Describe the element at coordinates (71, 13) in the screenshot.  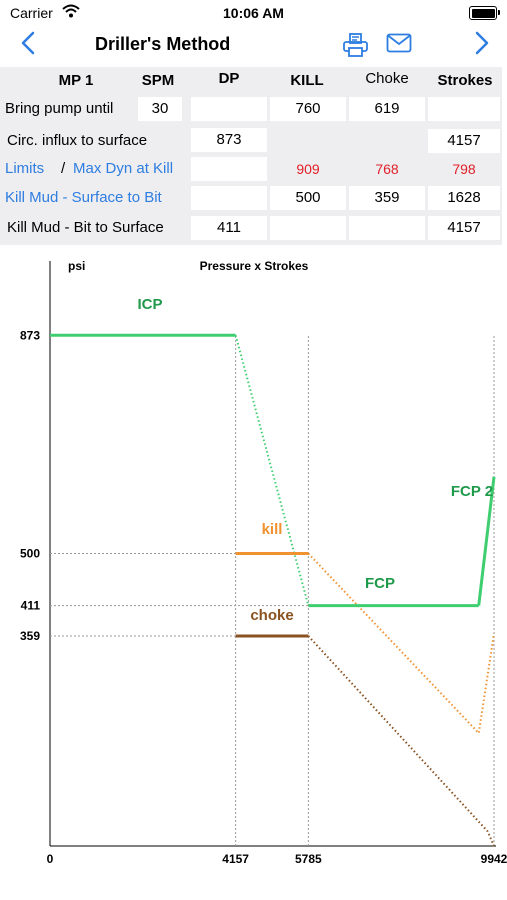
I see `wifi-icon` at that location.